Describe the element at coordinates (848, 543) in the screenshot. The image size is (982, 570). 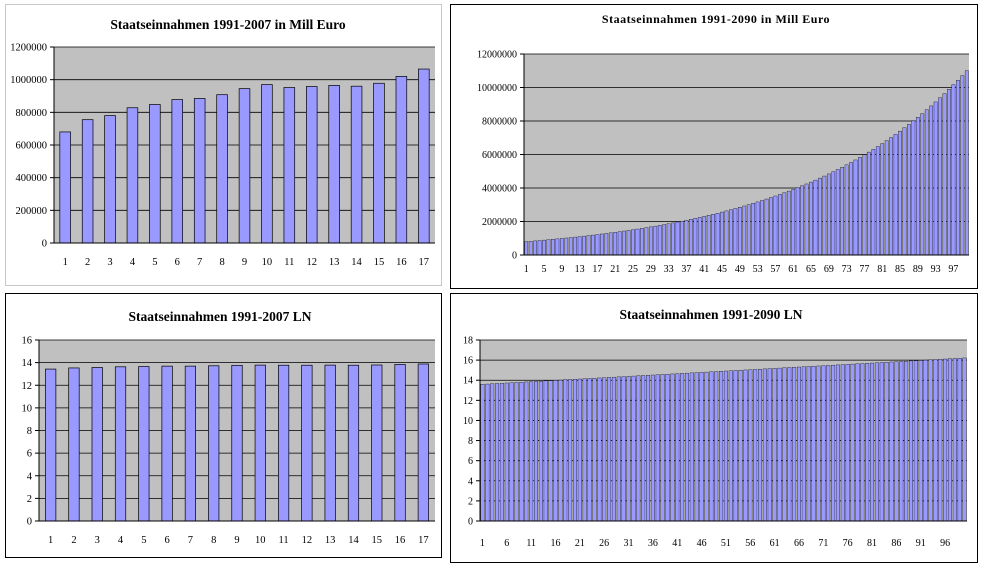
I see `x-tick-label: 76` at that location.